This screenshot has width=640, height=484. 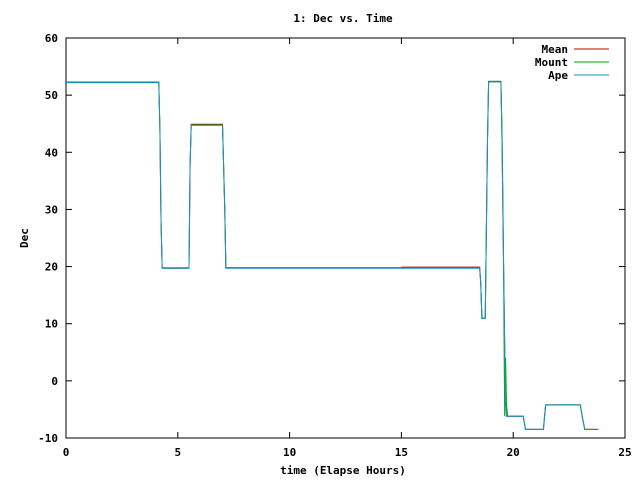 What do you see at coordinates (401, 452) in the screenshot?
I see `x-tick-label-3: 15` at bounding box center [401, 452].